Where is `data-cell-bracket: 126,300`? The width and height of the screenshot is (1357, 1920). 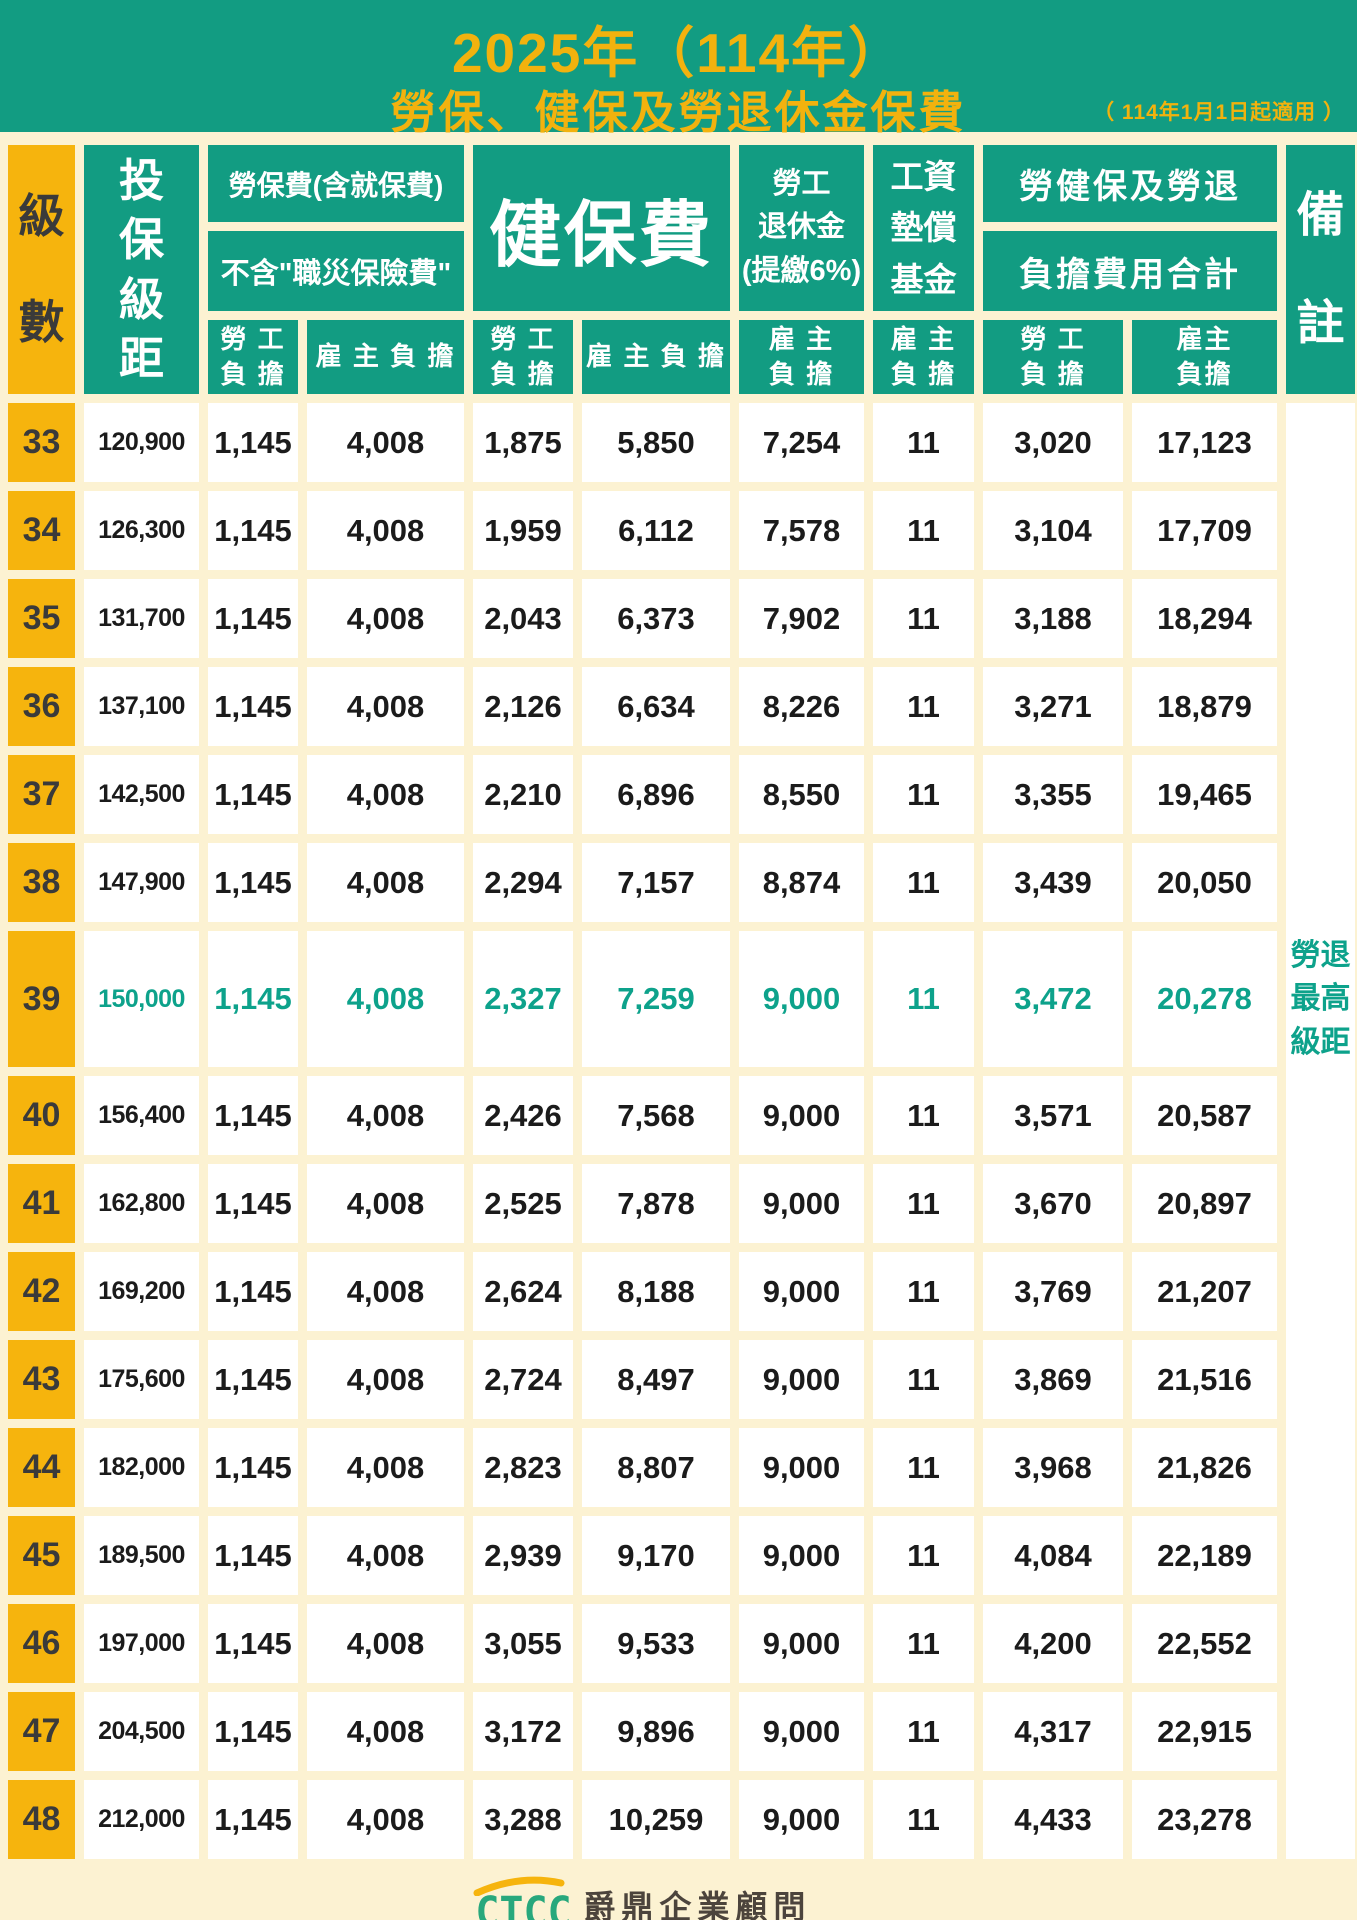
data-cell-bracket: 126,300 is located at coordinates (141, 530).